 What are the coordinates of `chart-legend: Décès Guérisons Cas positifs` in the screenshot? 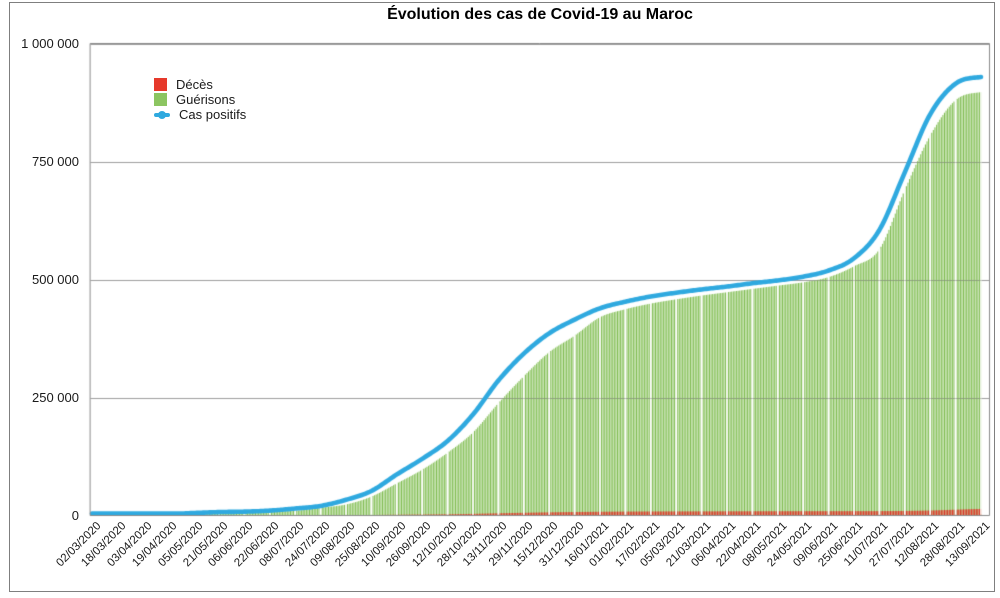 It's located at (200, 100).